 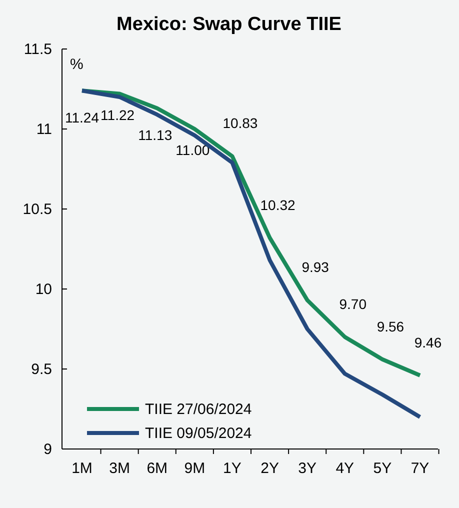 I want to click on data-label: 11.22, so click(x=117, y=114).